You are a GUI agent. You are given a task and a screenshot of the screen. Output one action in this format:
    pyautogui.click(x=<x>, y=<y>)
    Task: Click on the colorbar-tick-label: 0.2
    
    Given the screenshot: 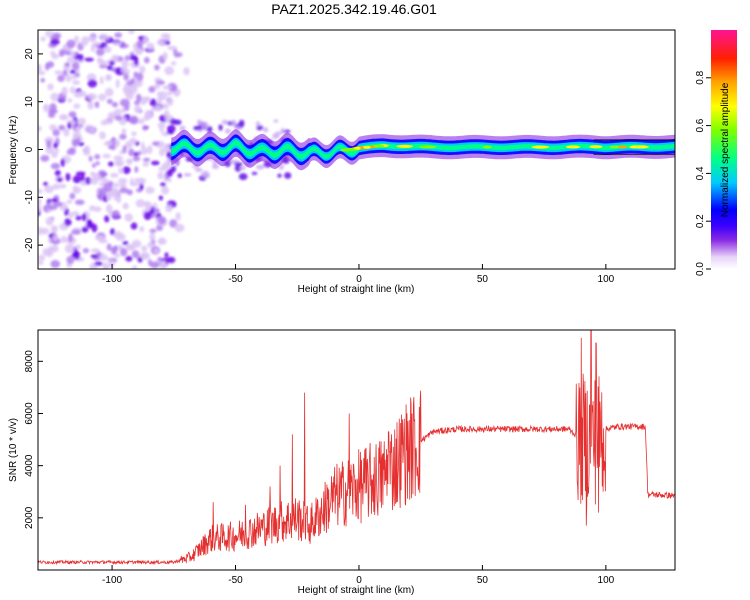 What is the action you would take?
    pyautogui.click(x=700, y=221)
    